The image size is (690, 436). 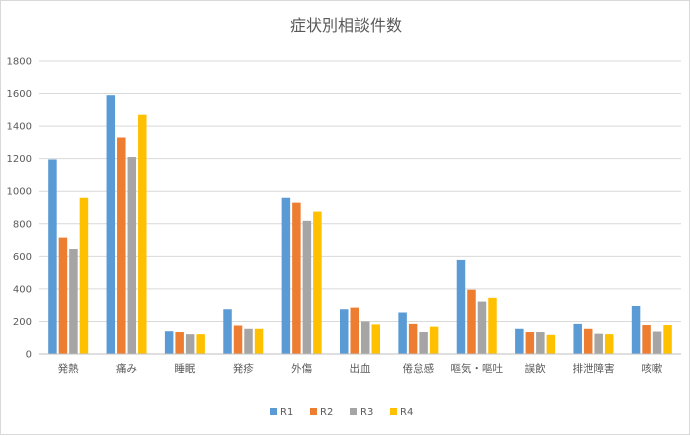 What do you see at coordinates (22, 257) in the screenshot?
I see `y-tick-label: 600` at bounding box center [22, 257].